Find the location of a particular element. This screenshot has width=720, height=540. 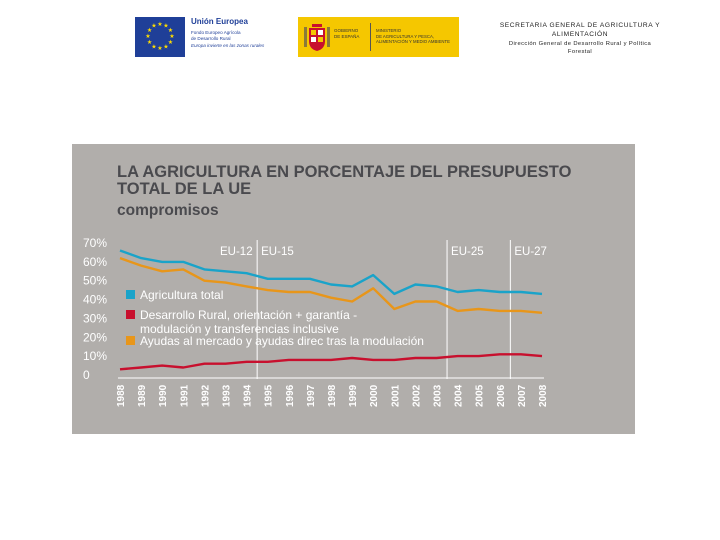

x-tick-label: 1988 is located at coordinates (121, 395).